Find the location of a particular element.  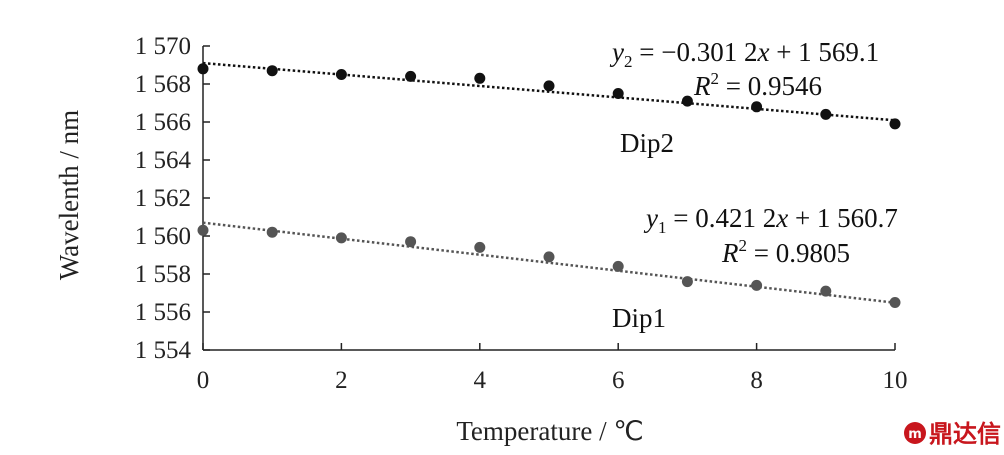

eq2-sub: 2 is located at coordinates (628, 61).